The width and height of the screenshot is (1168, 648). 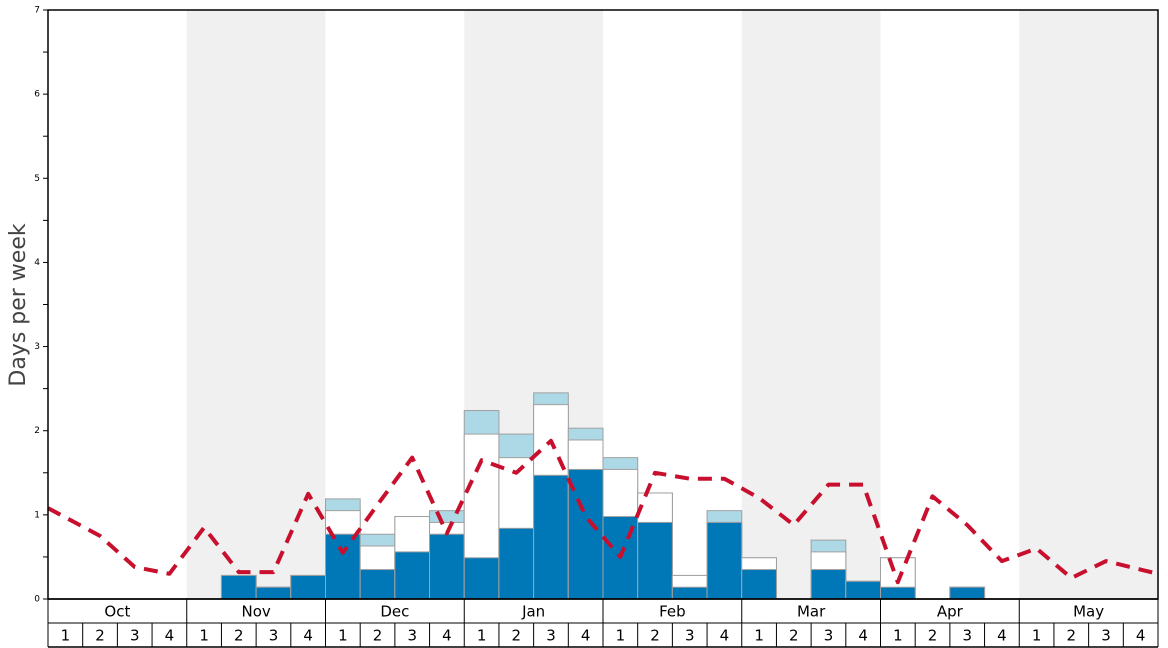 I want to click on month-label-mar: Mar, so click(x=811, y=612).